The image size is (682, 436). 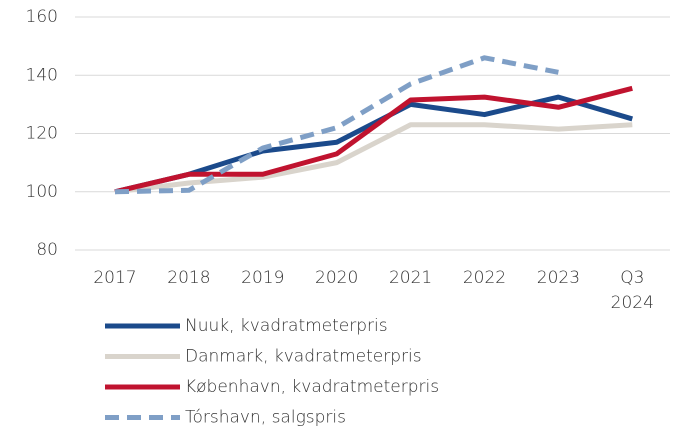 What do you see at coordinates (42, 134) in the screenshot?
I see `y-tick-label: 120` at bounding box center [42, 134].